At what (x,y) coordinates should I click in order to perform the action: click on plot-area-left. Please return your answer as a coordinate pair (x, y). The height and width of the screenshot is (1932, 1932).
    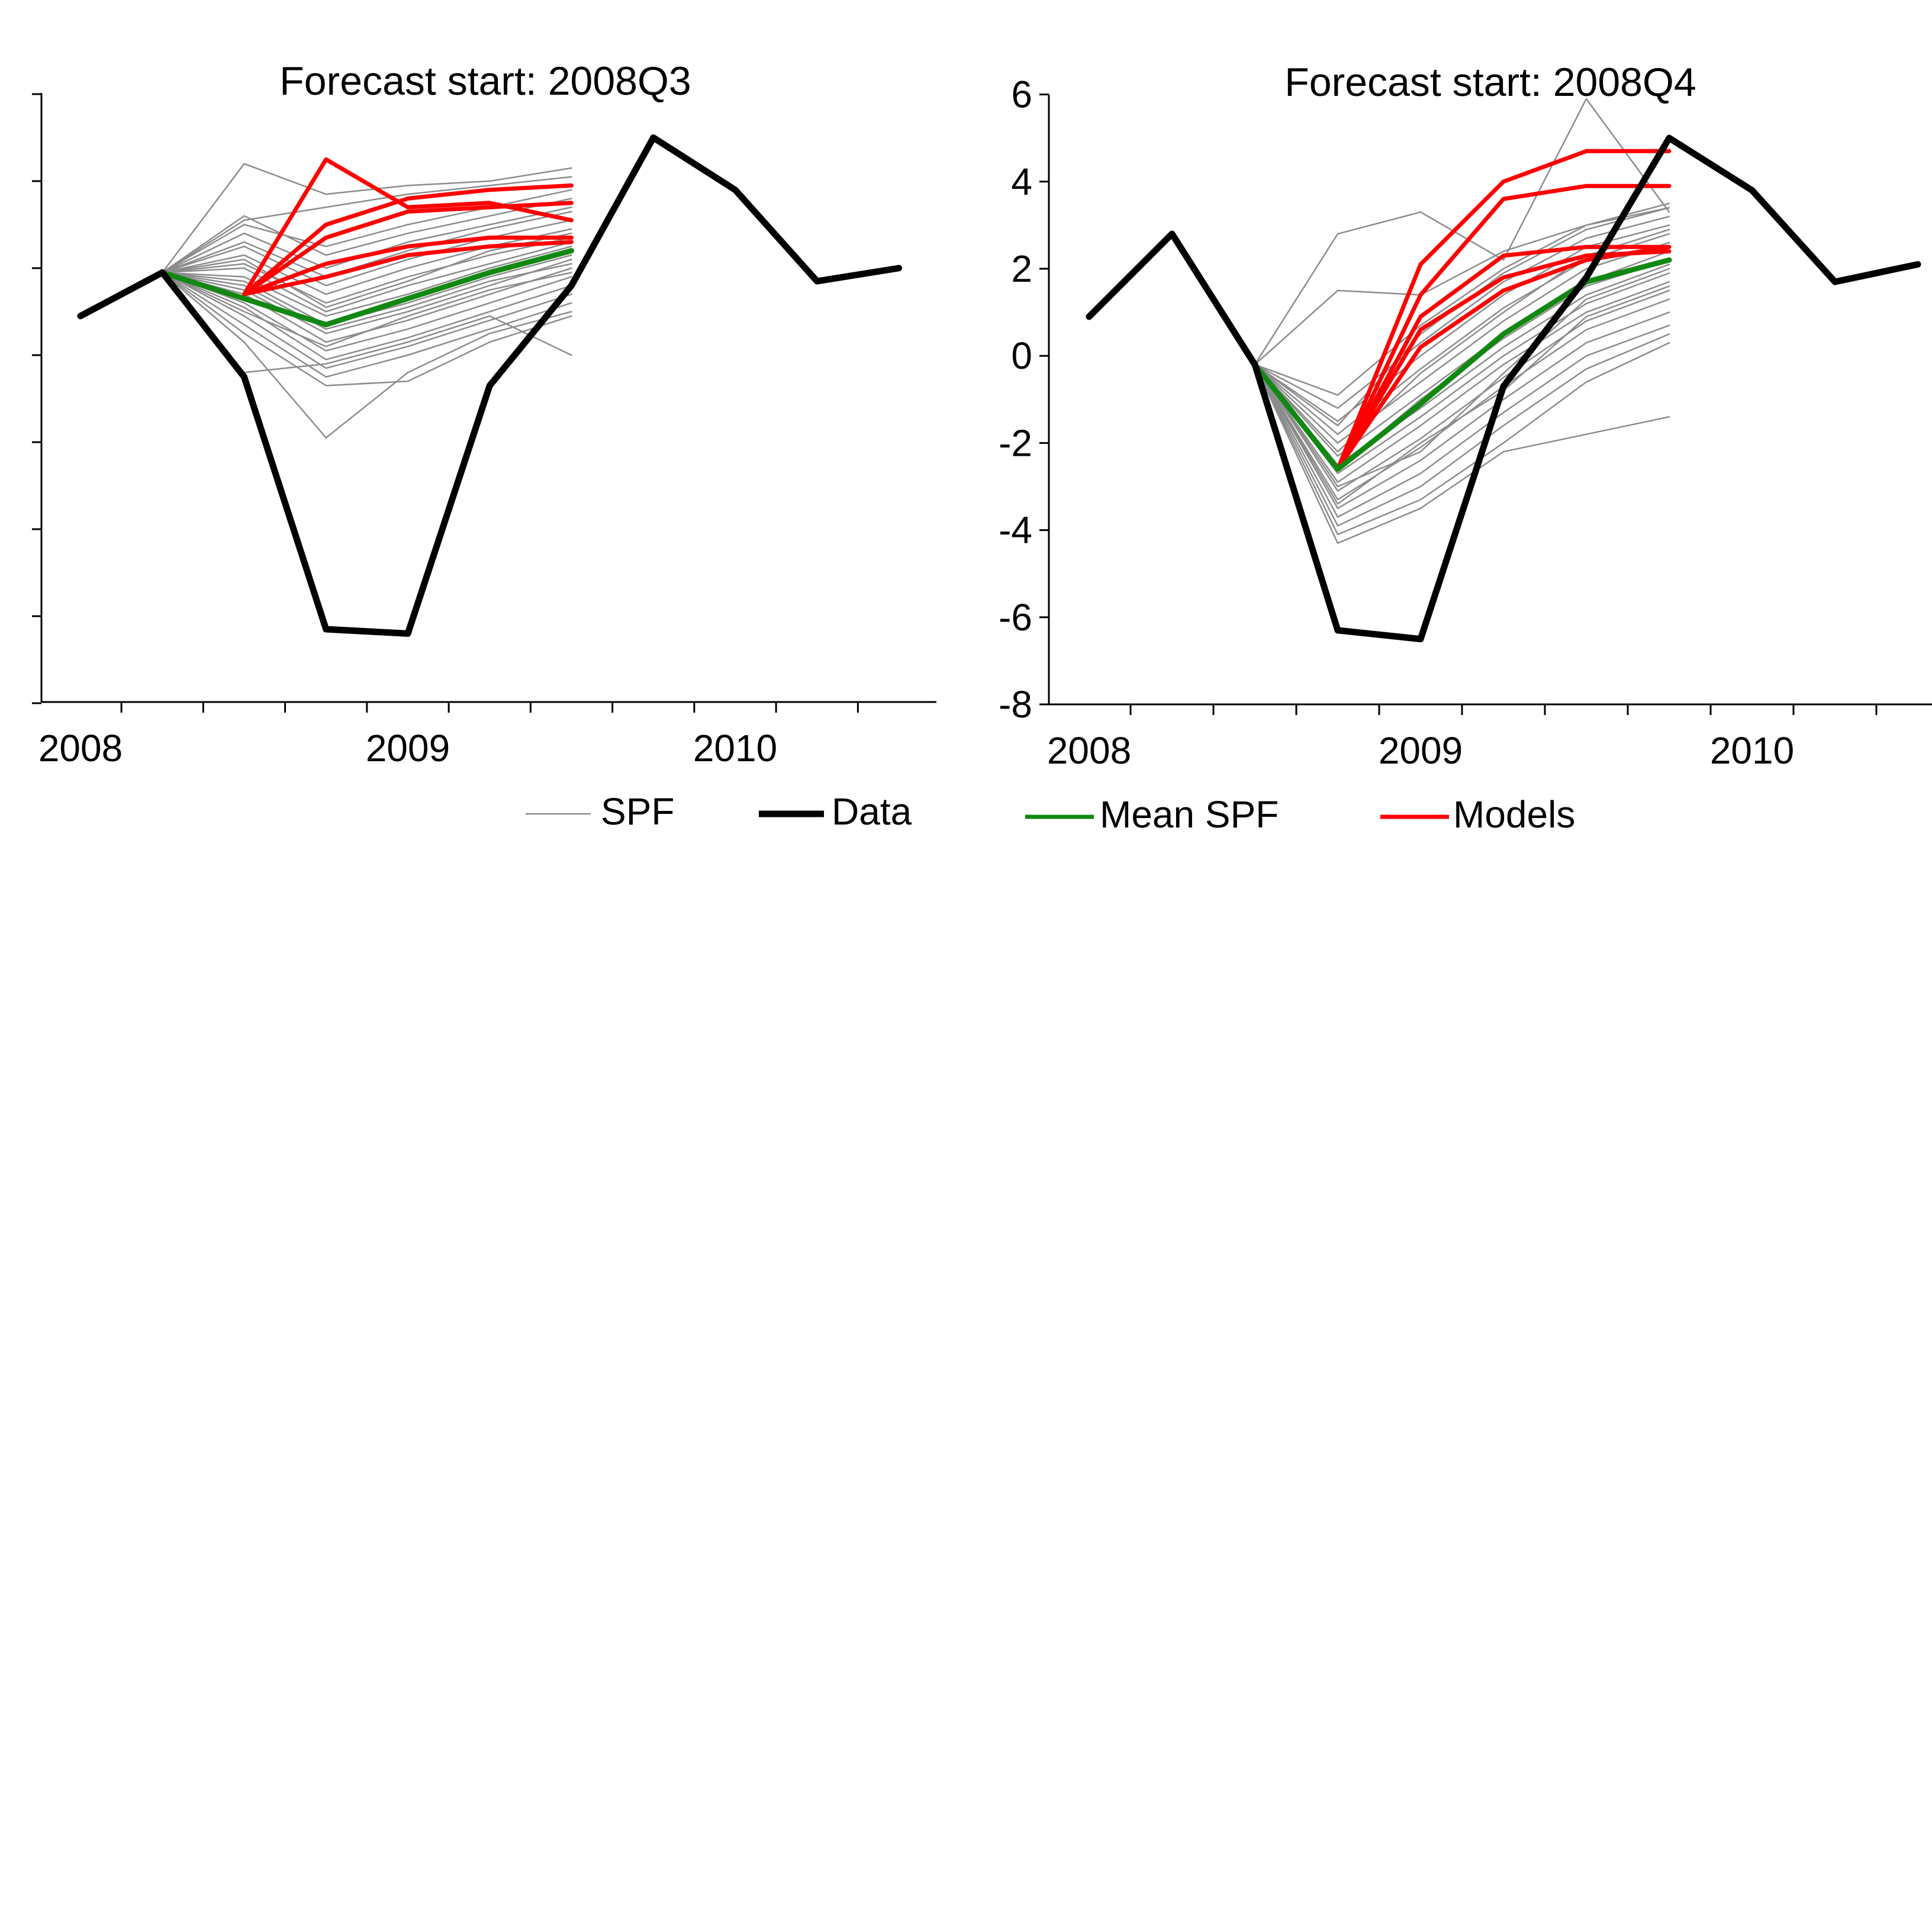
    Looking at the image, I should click on (489, 385).